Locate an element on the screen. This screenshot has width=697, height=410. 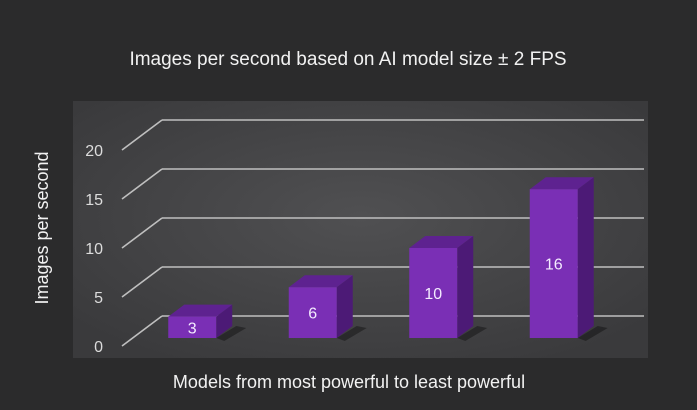
y-tick-label: 10 is located at coordinates (94, 249).